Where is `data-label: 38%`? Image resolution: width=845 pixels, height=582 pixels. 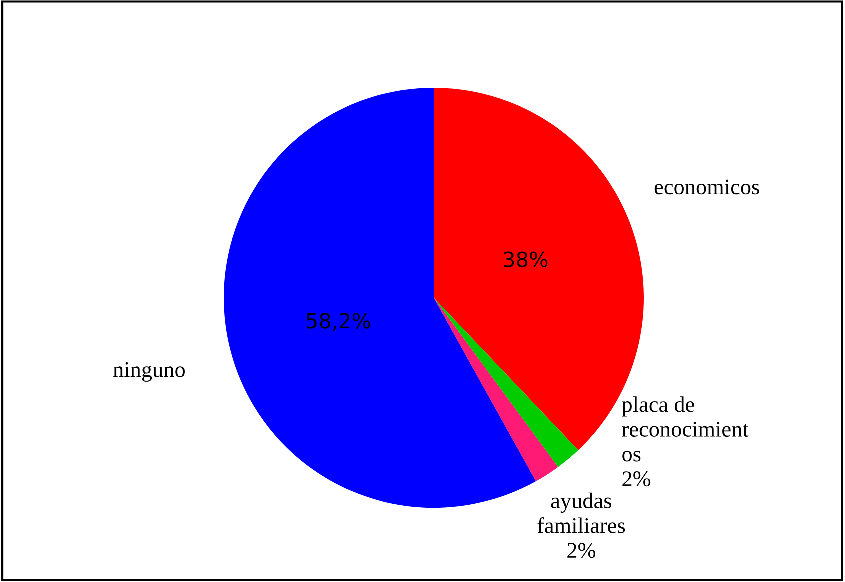
data-label: 38% is located at coordinates (526, 260).